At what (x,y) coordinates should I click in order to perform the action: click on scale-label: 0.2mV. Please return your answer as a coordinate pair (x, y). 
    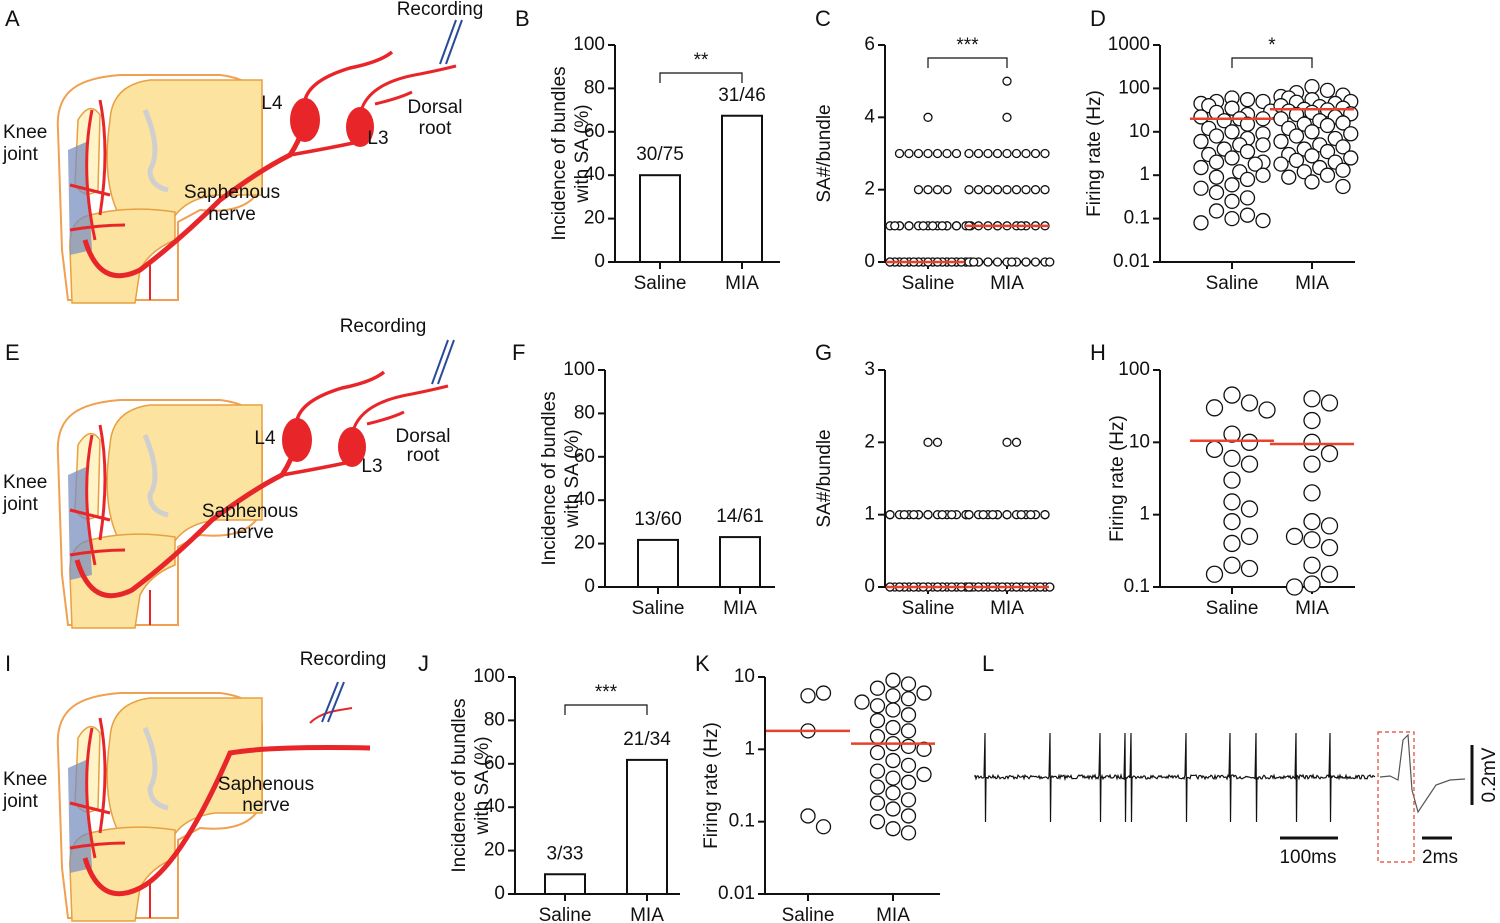
    Looking at the image, I should click on (1489, 774).